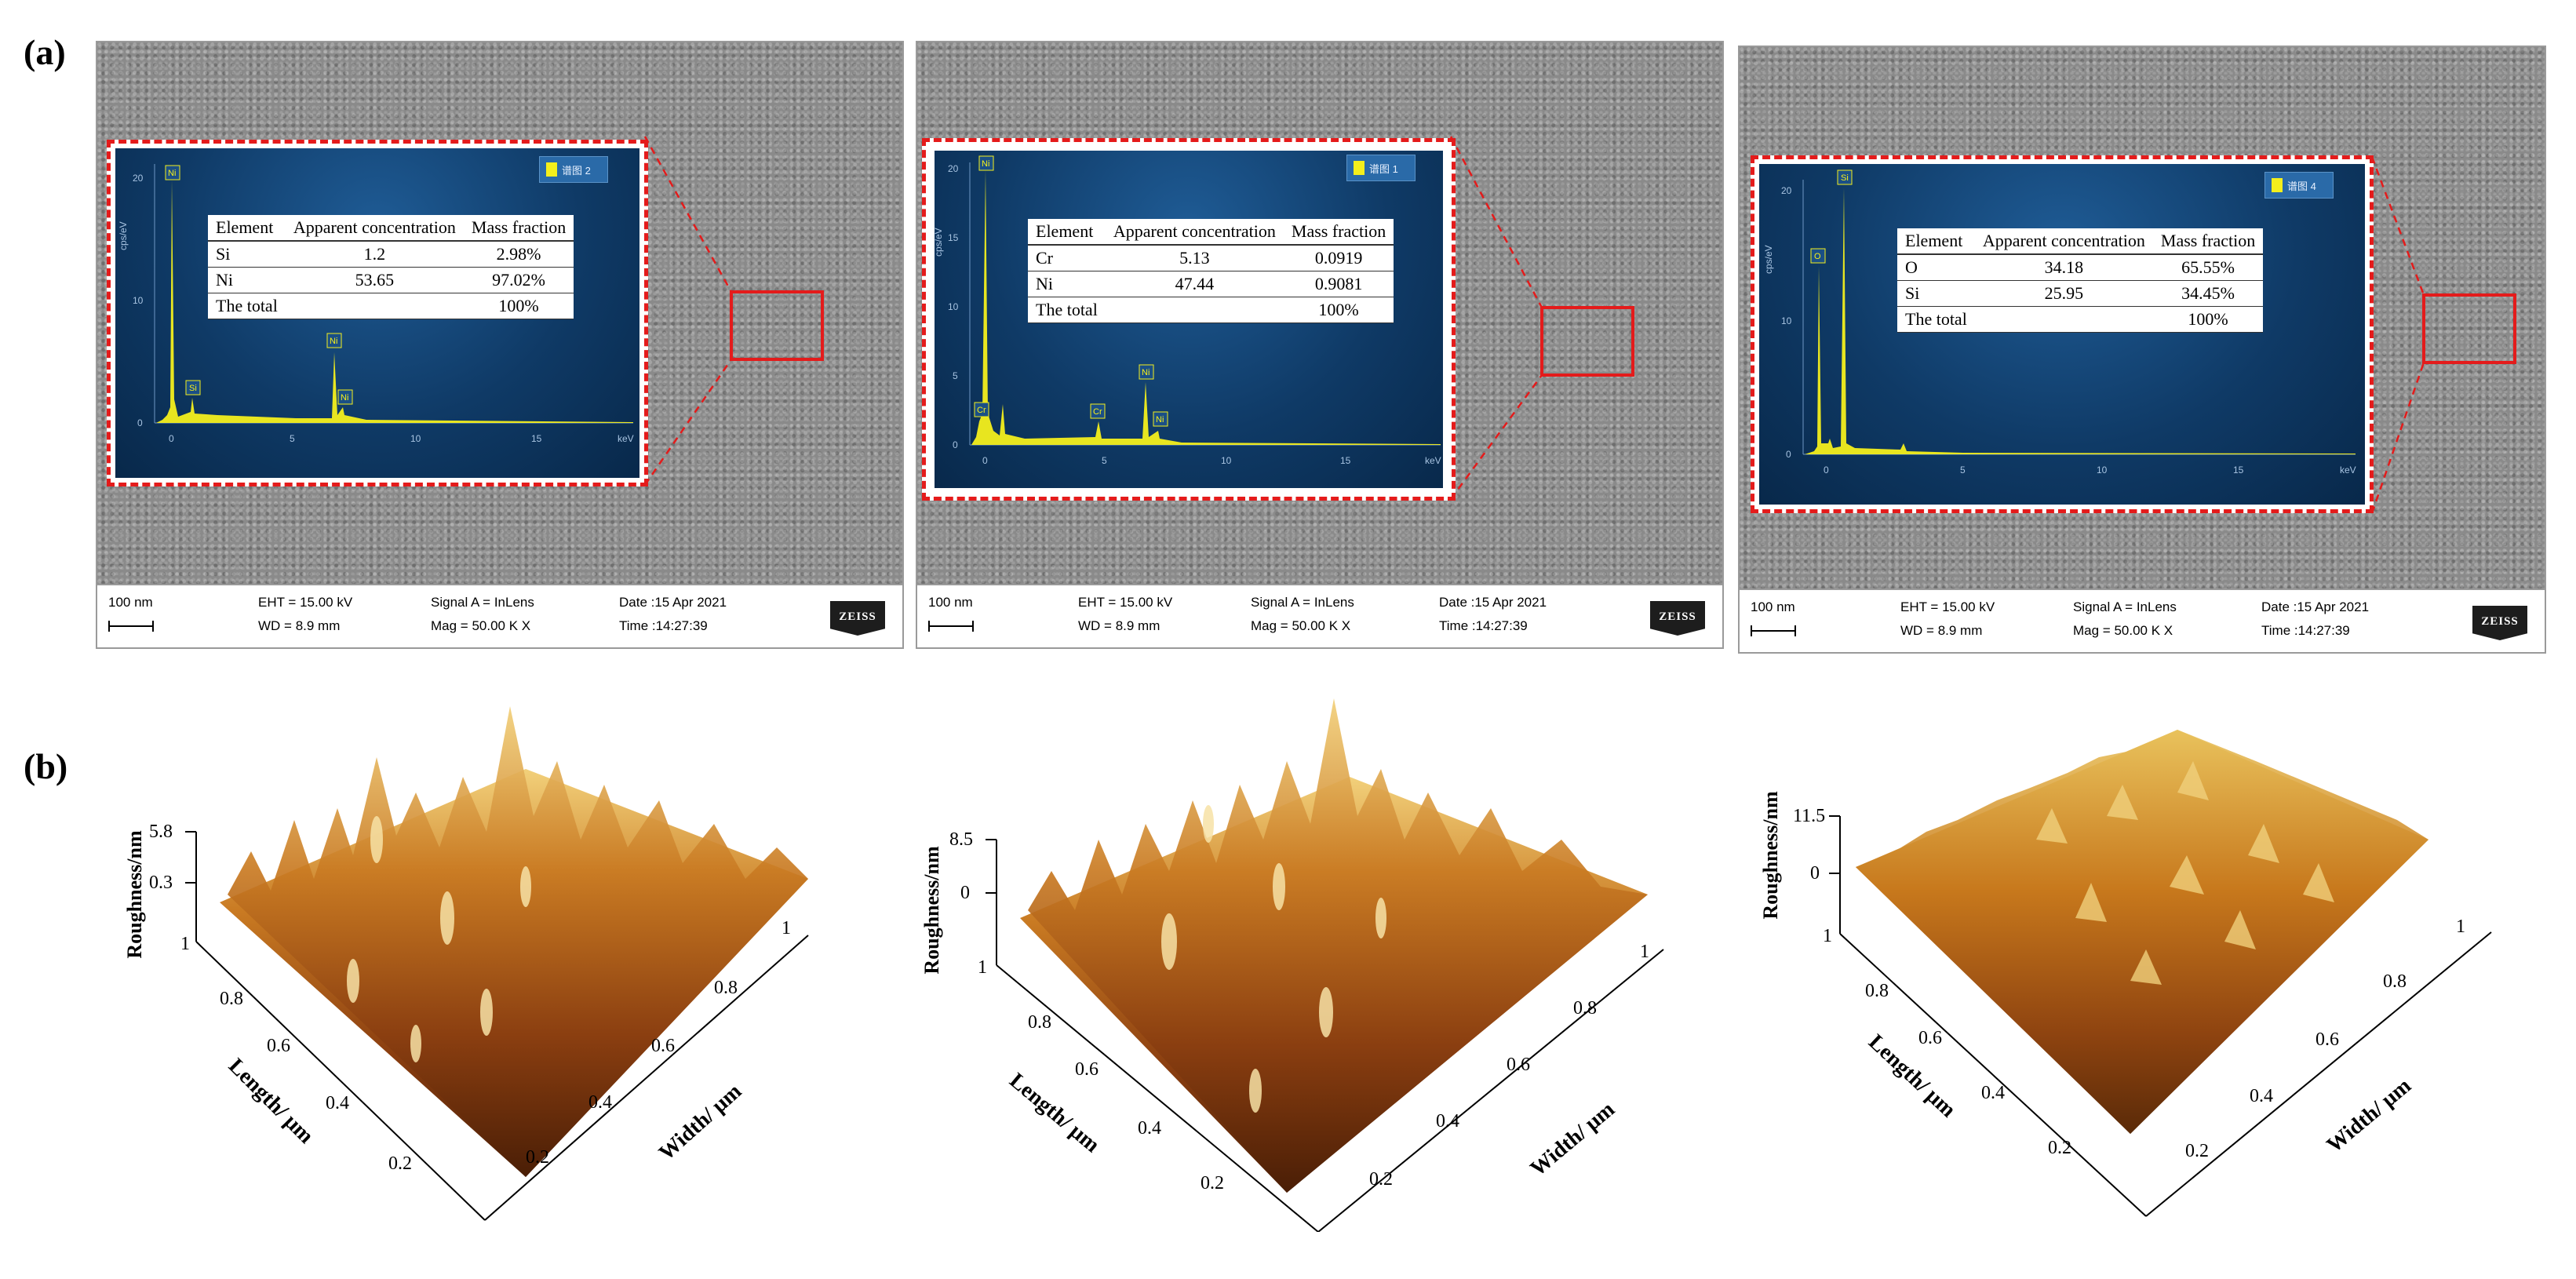  What do you see at coordinates (1211, 258) in the screenshot?
I see `table-row: Cr 5.13 0.0919` at bounding box center [1211, 258].